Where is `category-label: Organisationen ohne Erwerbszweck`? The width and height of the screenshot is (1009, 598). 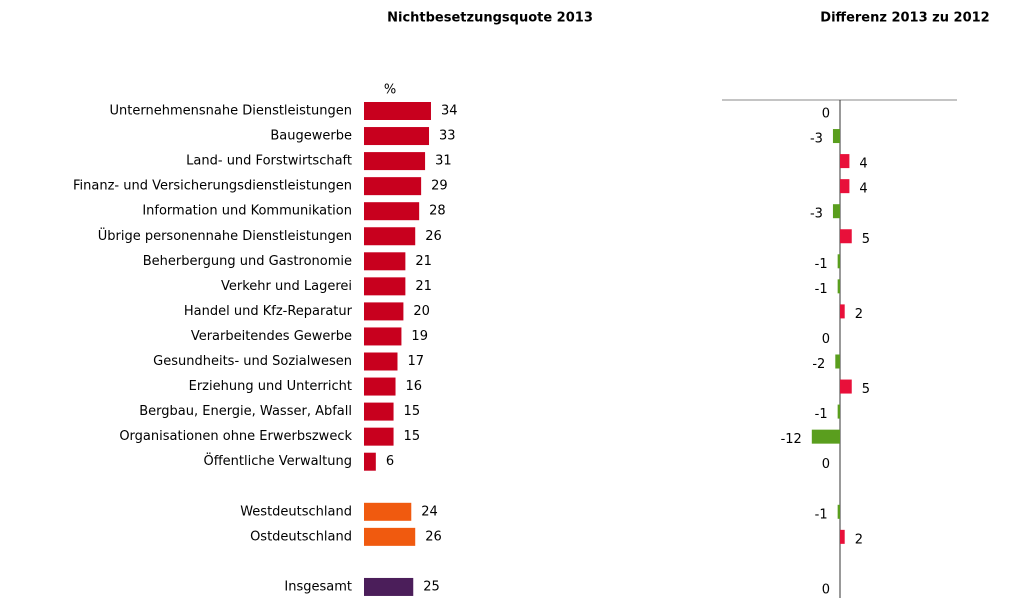
category-label: Organisationen ohne Erwerbszweck is located at coordinates (235, 436).